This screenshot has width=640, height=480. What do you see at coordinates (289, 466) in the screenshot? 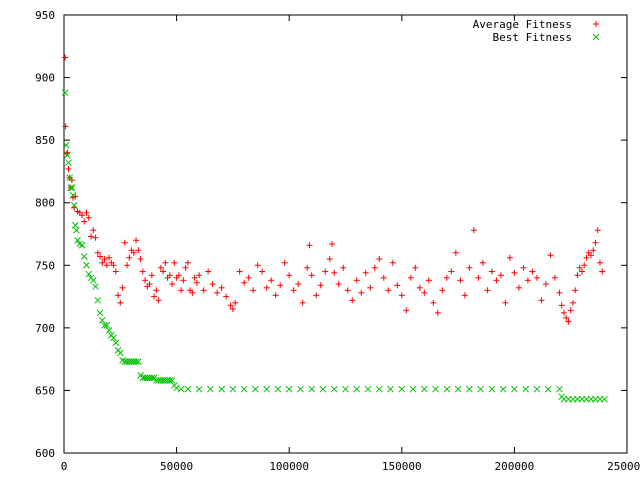
I see `x-tick-label: 100000` at bounding box center [289, 466].